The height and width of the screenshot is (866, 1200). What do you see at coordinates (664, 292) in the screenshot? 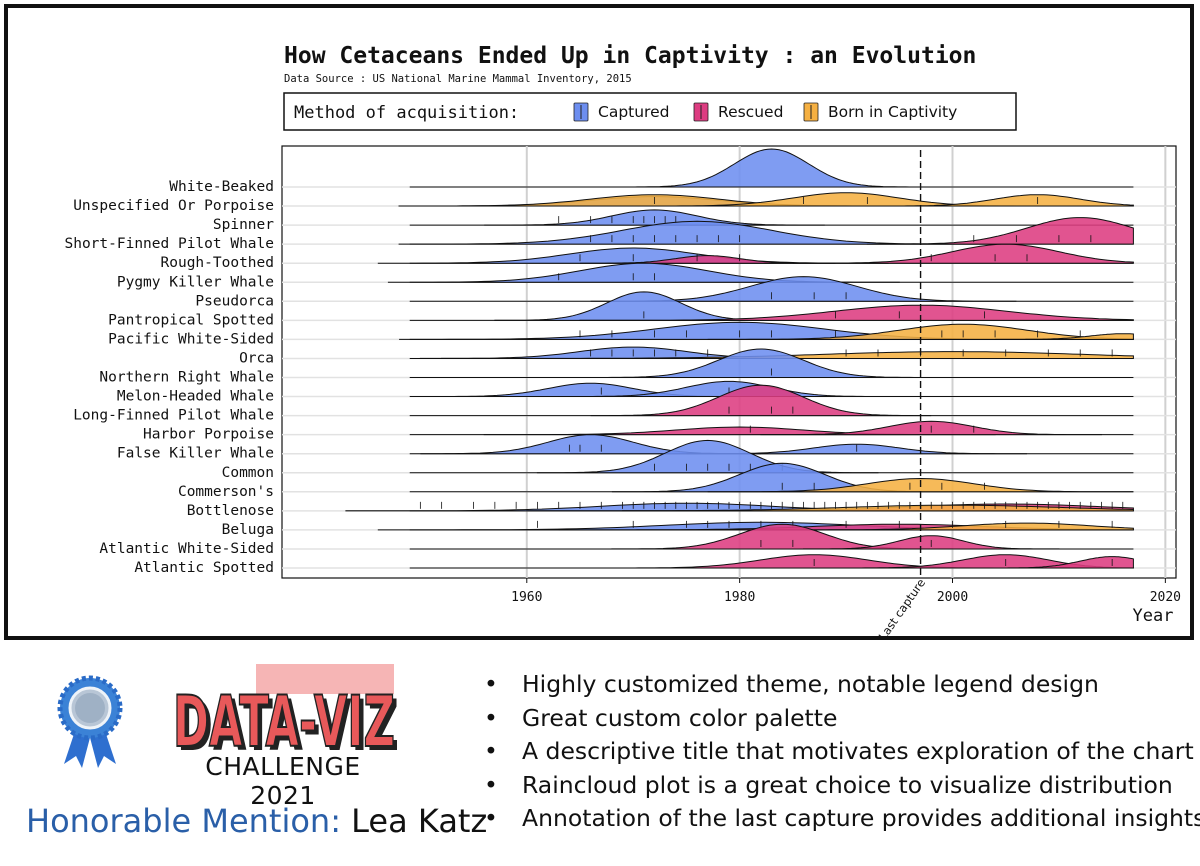
I see `species-row-pseudorca: Pseudorca` at bounding box center [664, 292].